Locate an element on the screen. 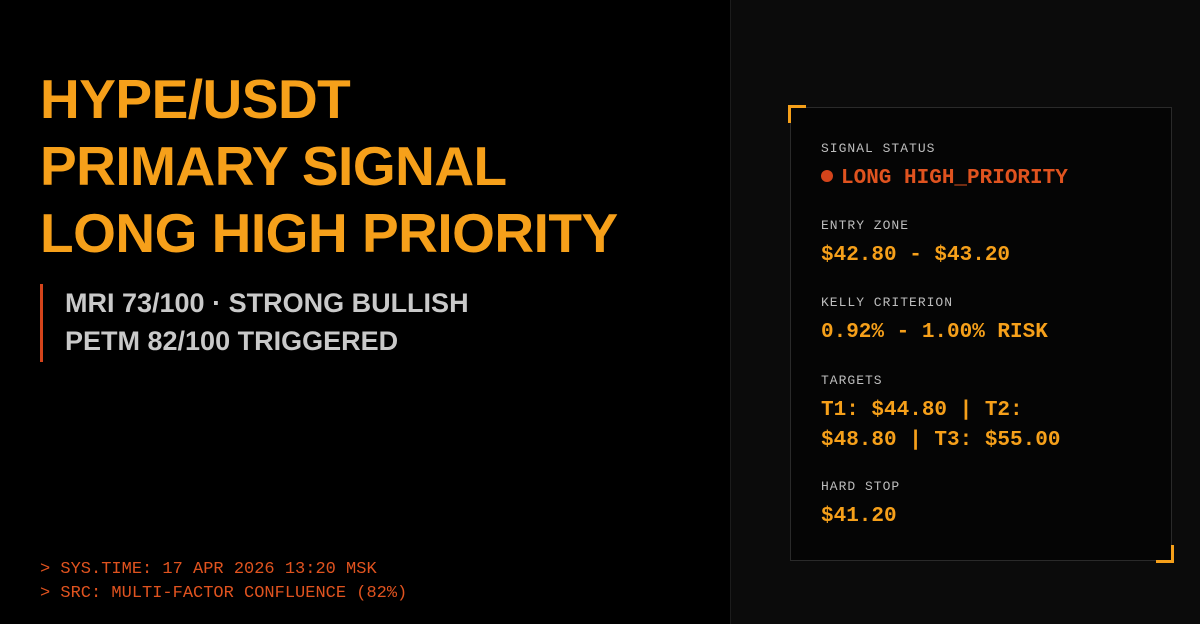 Image resolution: width=1200 pixels, height=624 pixels. petm-metric: PETM 82/100 TRIGGERED is located at coordinates (232, 341).